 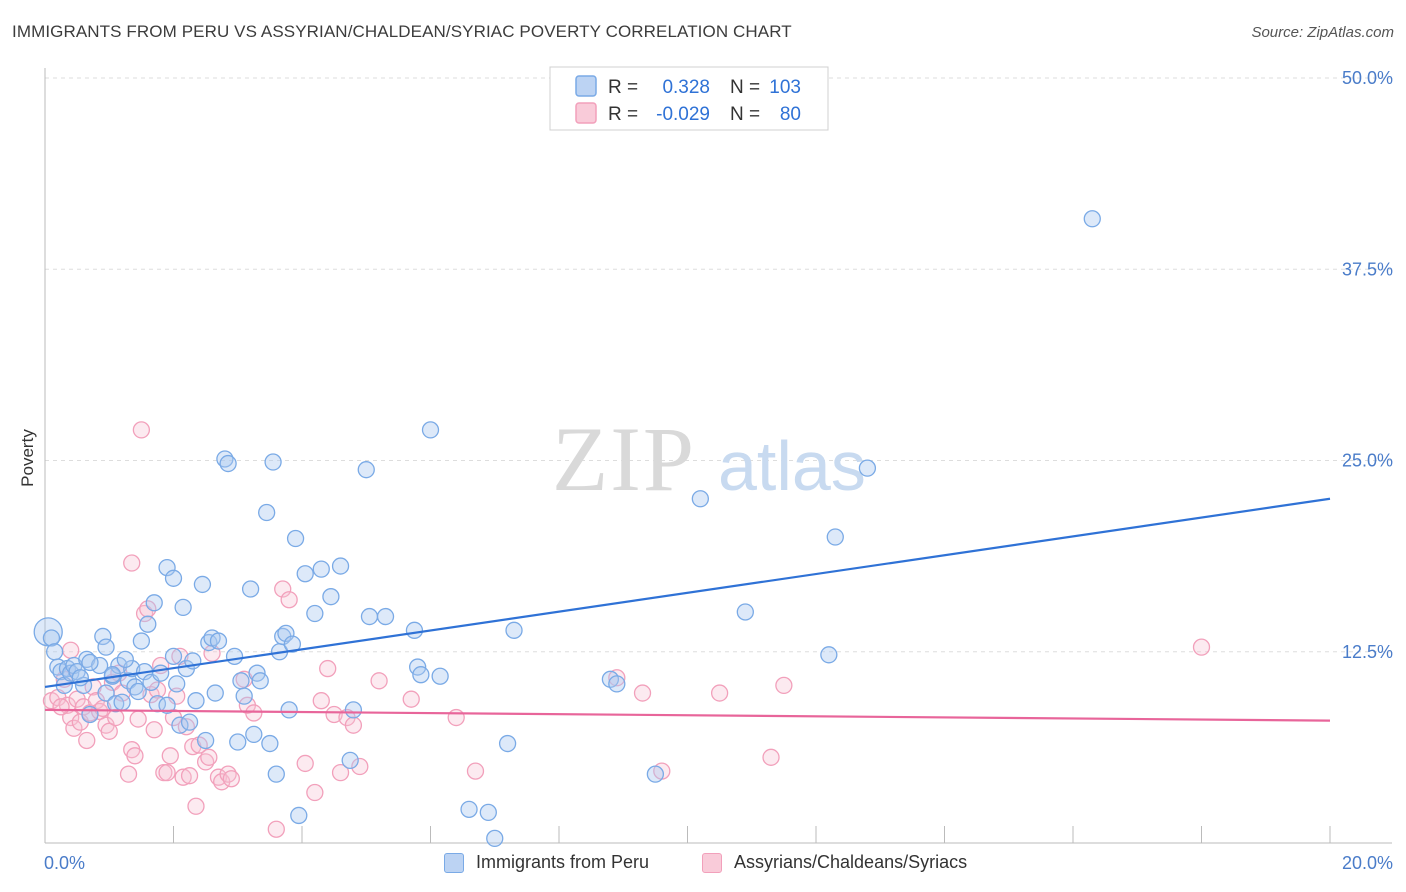 What do you see at coordinates (687, 715) in the screenshot?
I see `trend-line-assyrians` at bounding box center [687, 715].